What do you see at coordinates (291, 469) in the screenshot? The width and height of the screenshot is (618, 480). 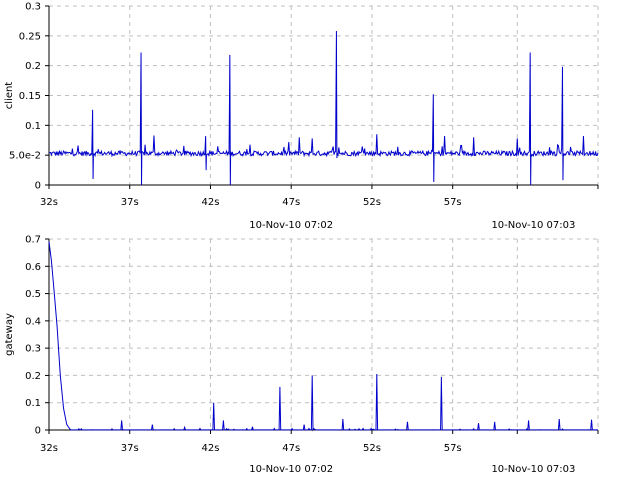 I see `gateway-date-label: 10-Nov-10 07:02` at bounding box center [291, 469].